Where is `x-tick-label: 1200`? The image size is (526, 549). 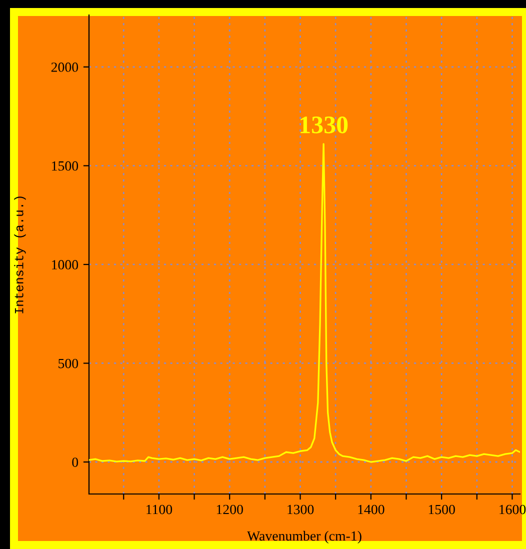 x-tick-label: 1200 is located at coordinates (229, 509).